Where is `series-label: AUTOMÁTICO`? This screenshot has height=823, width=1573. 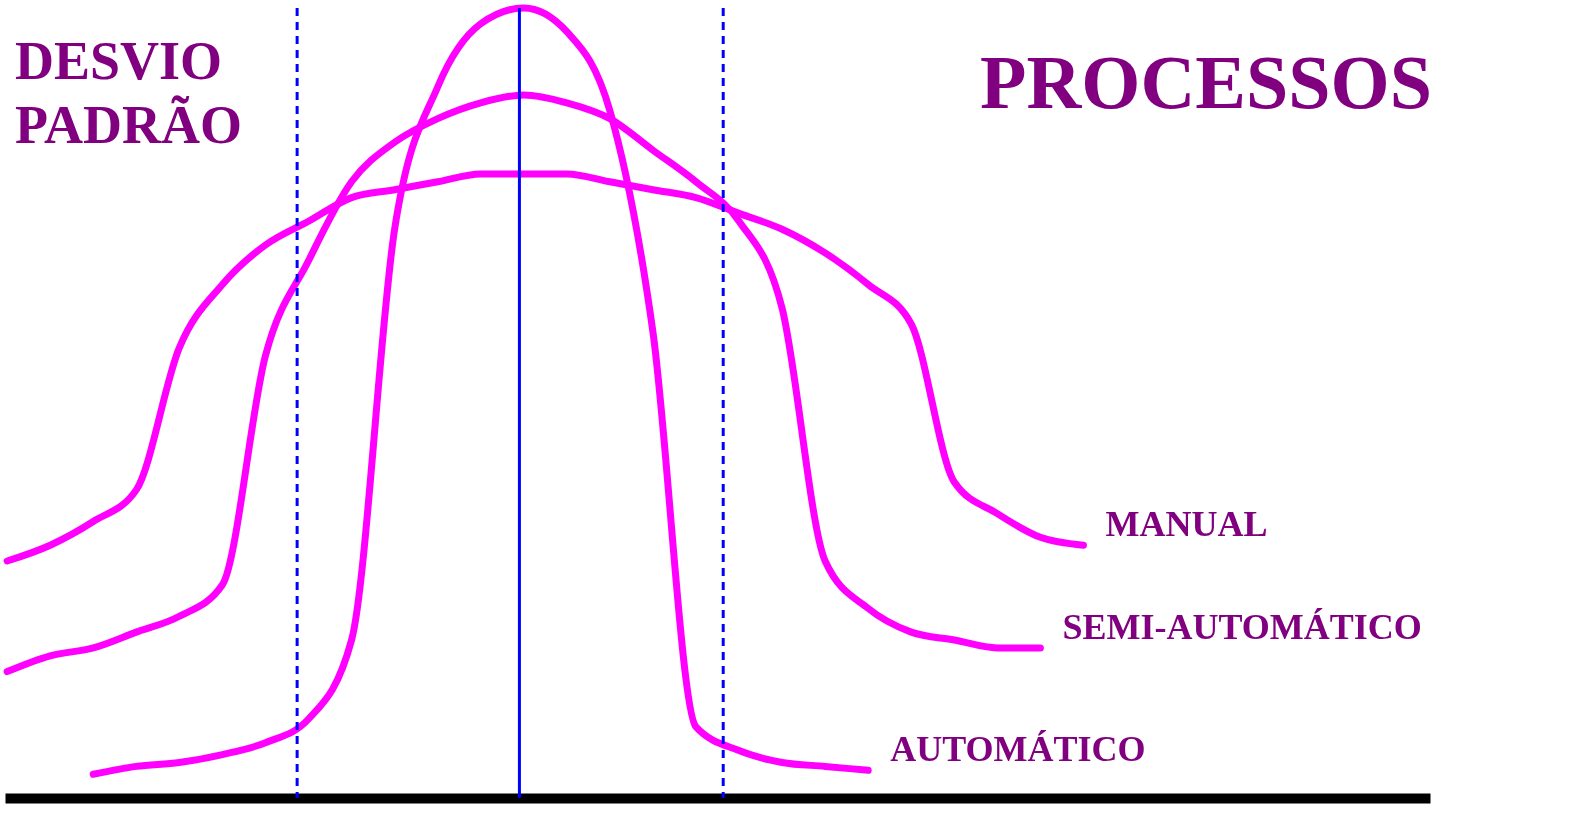 series-label: AUTOMÁTICO is located at coordinates (1018, 749).